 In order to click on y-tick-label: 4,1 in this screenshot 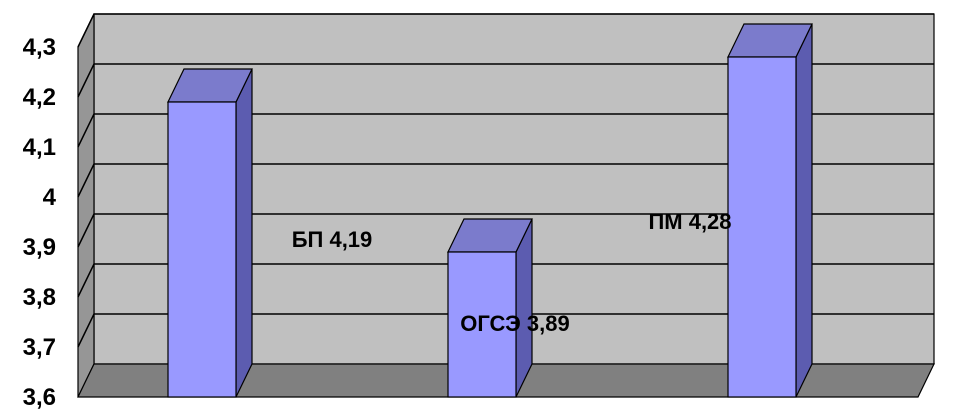, I will do `click(39, 147)`.